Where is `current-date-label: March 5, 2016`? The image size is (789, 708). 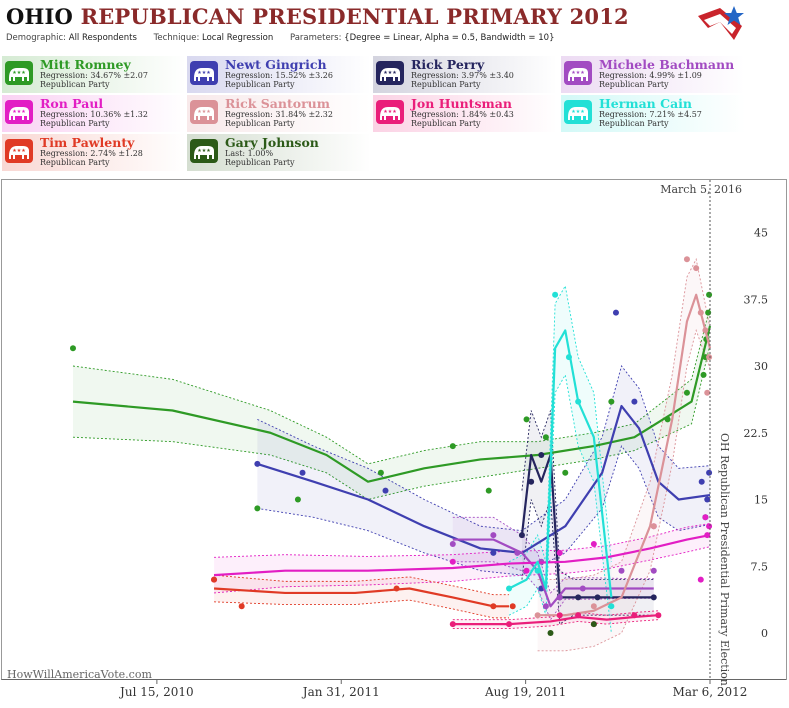
current-date-label: March 5, 2016 is located at coordinates (701, 189).